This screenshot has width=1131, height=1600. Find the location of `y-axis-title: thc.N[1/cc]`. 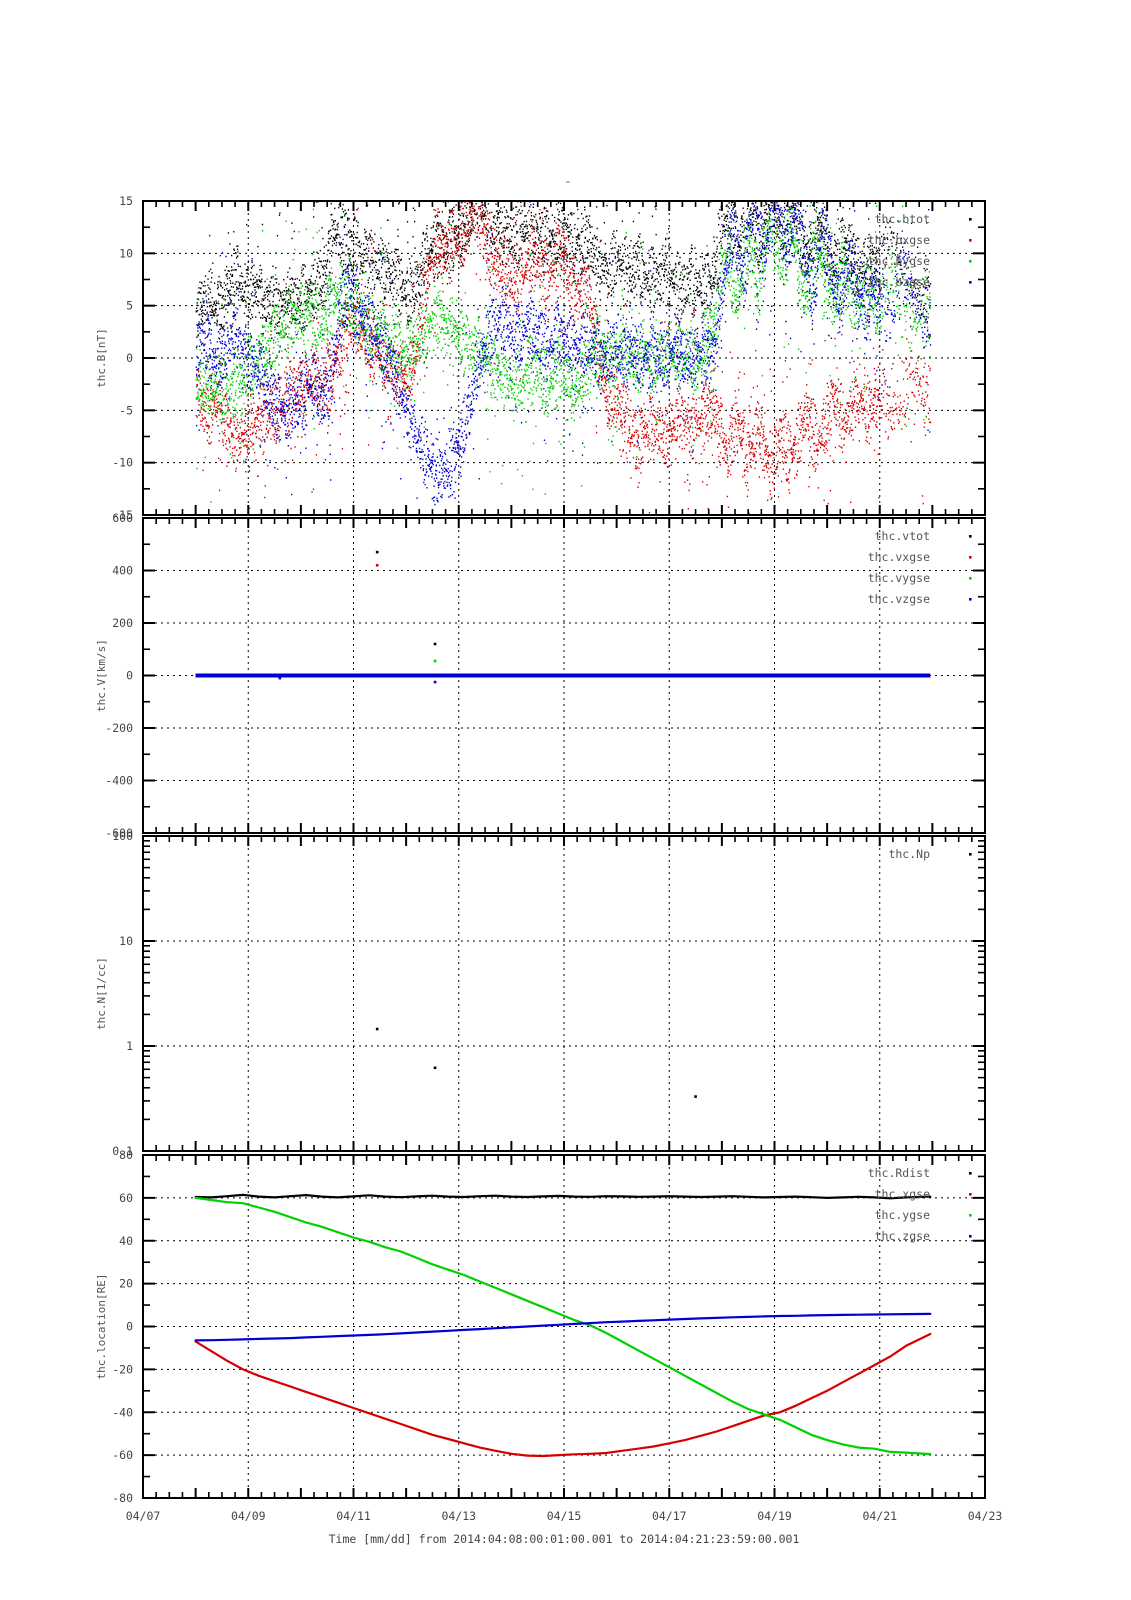

y-axis-title: thc.N[1/cc] is located at coordinates (101, 993).